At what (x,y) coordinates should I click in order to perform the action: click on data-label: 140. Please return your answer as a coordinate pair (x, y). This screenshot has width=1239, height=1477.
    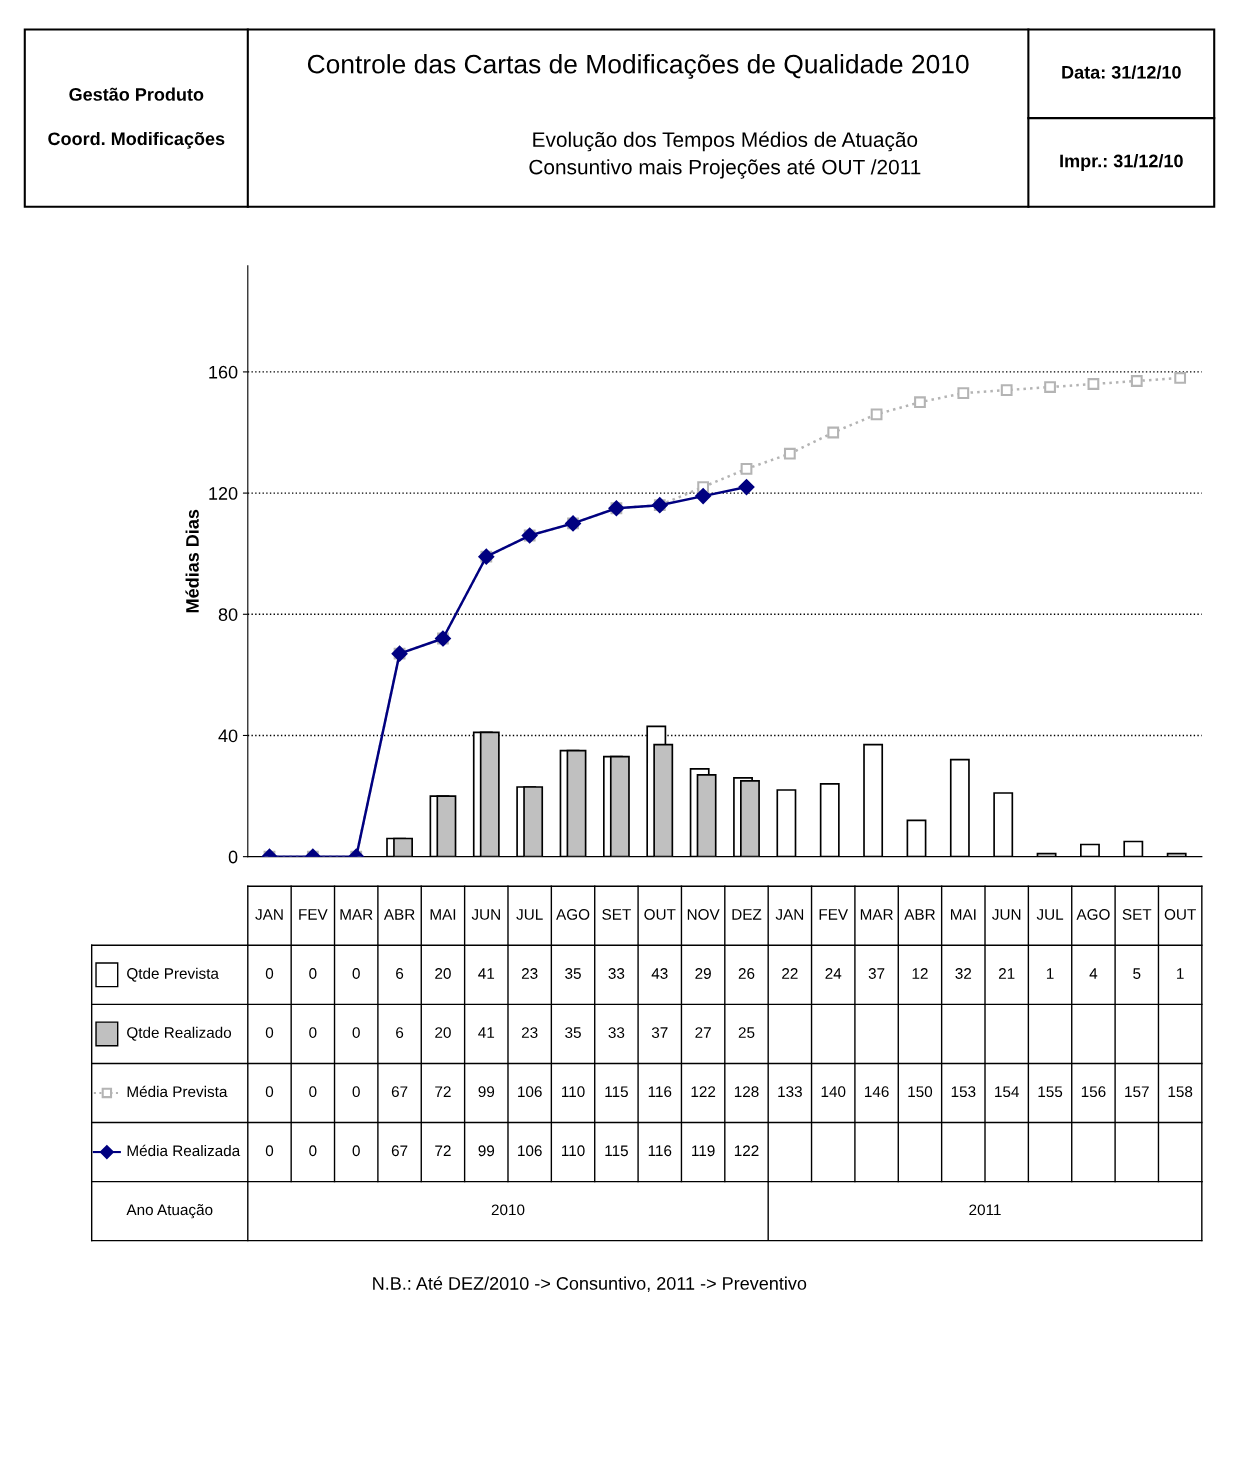
    Looking at the image, I should click on (833, 1092).